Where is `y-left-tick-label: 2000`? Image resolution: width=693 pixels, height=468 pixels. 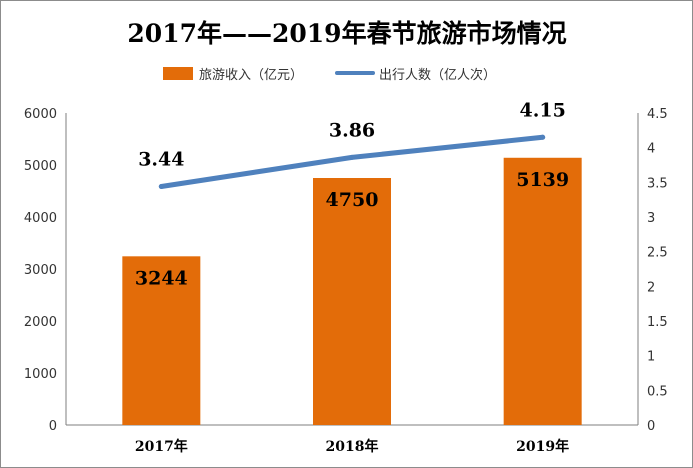 y-left-tick-label: 2000 is located at coordinates (40, 322).